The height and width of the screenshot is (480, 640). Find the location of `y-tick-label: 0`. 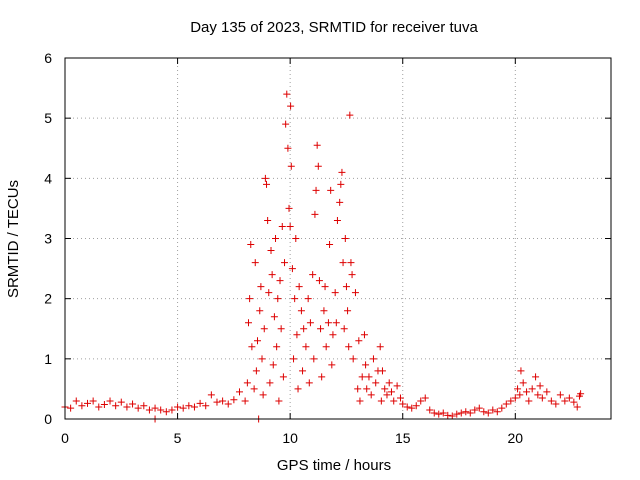

y-tick-label: 0 is located at coordinates (48, 419).